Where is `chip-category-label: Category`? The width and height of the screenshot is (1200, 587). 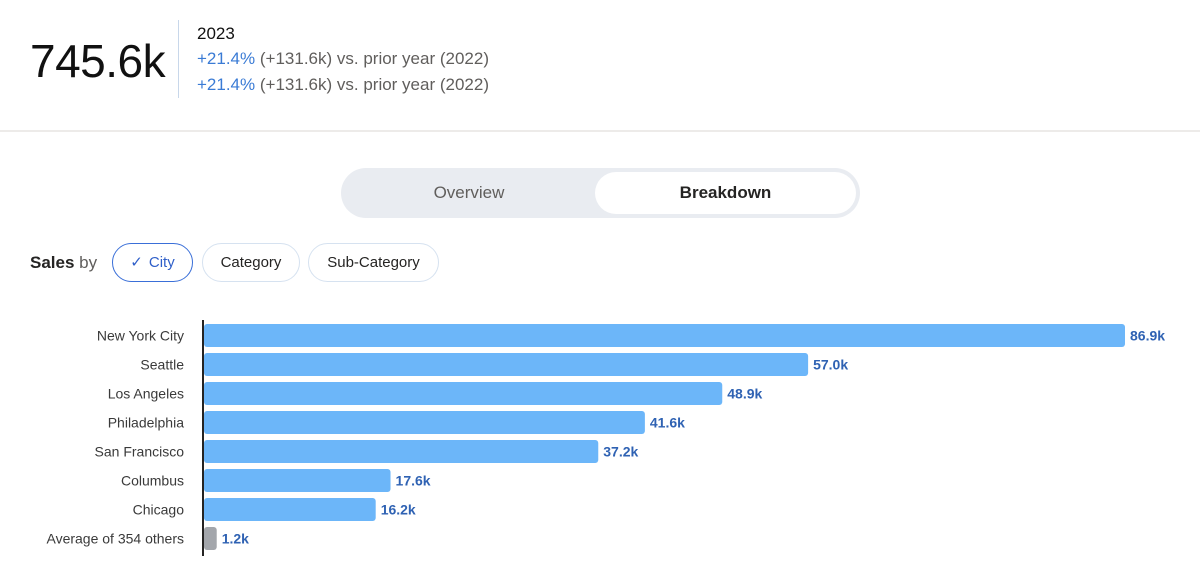
chip-category-label: Category is located at coordinates (251, 262).